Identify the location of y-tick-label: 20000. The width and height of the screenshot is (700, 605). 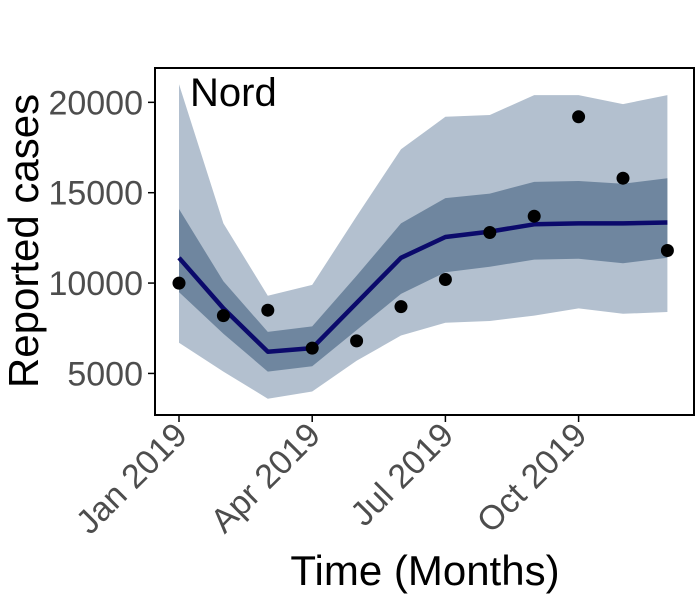
(95, 103).